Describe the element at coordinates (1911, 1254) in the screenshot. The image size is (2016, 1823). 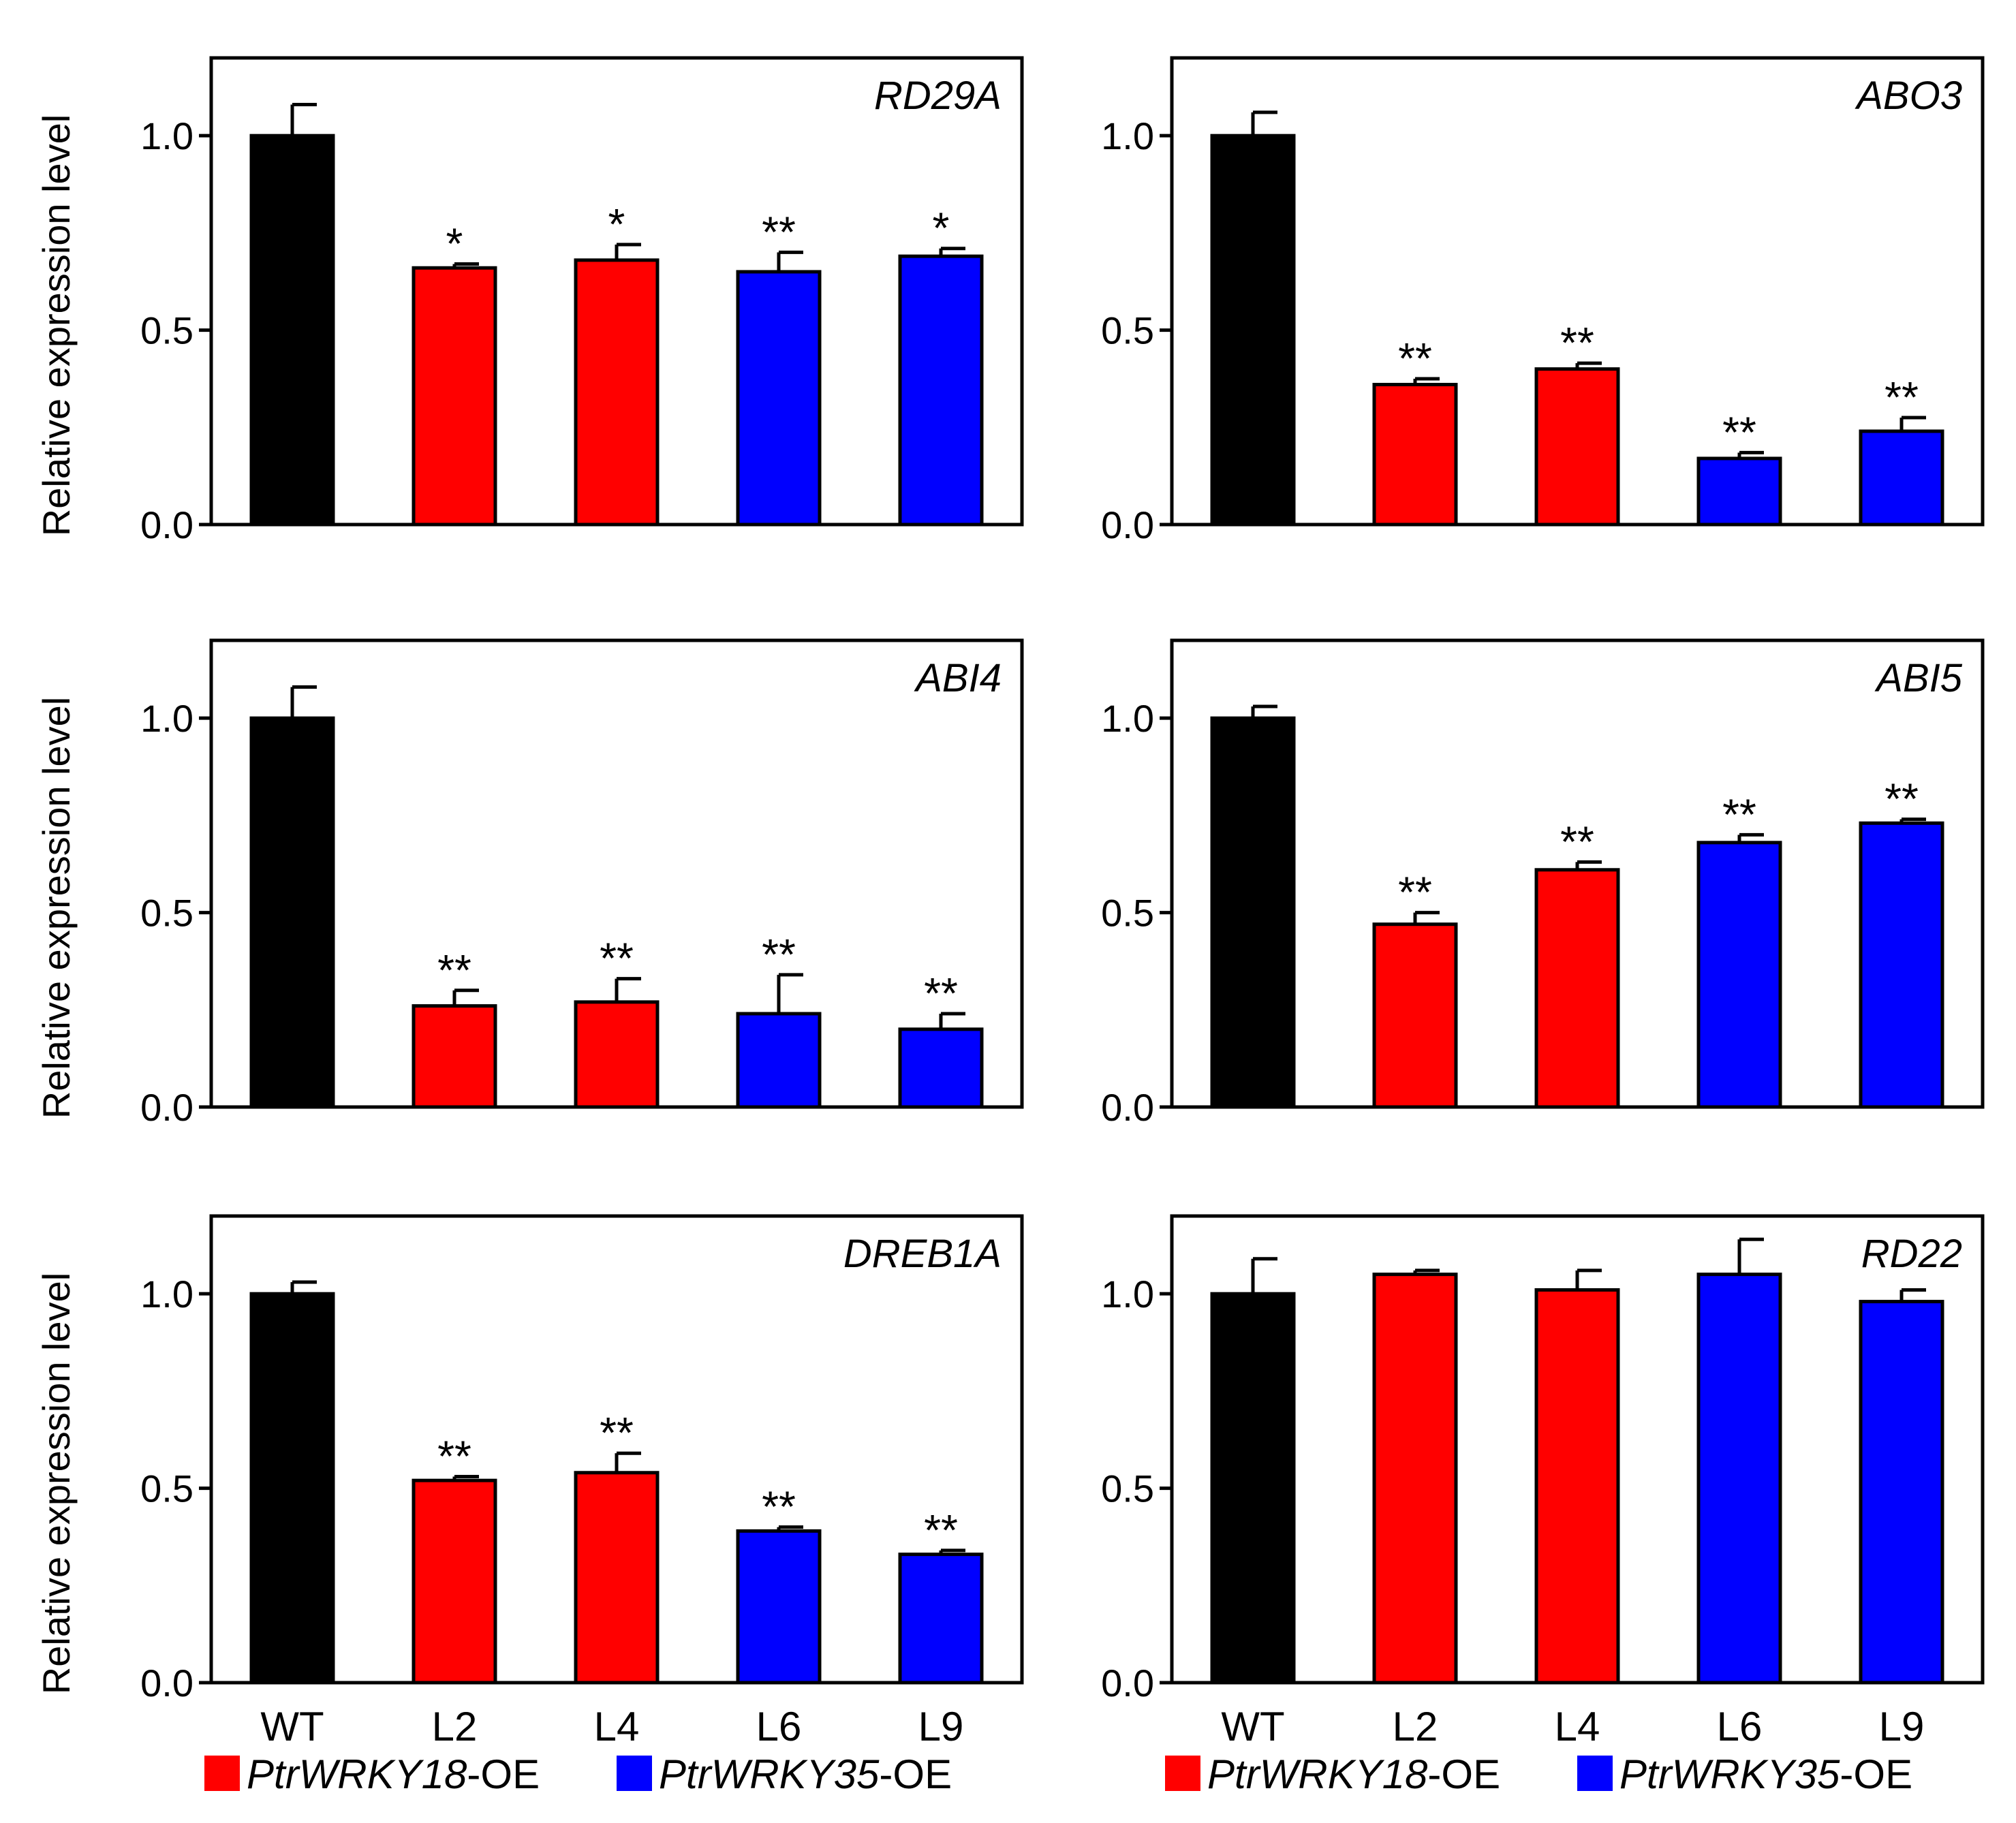
I see `gene-title: RD22` at that location.